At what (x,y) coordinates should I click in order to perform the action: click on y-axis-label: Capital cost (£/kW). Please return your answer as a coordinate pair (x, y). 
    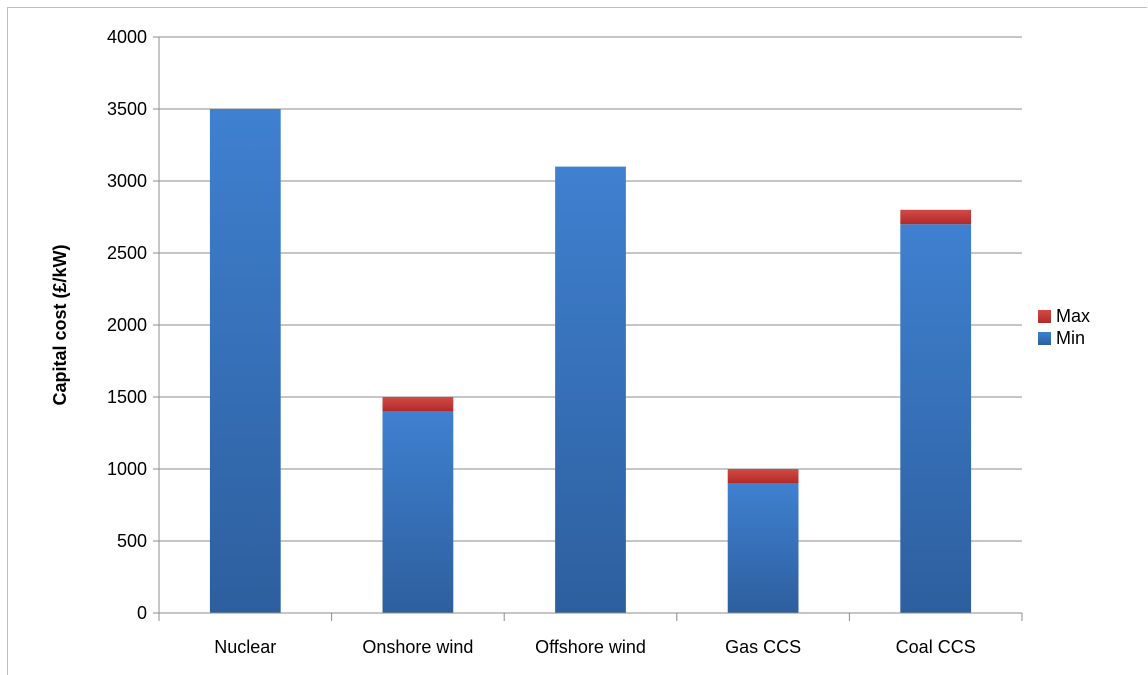
    Looking at the image, I should click on (60, 324).